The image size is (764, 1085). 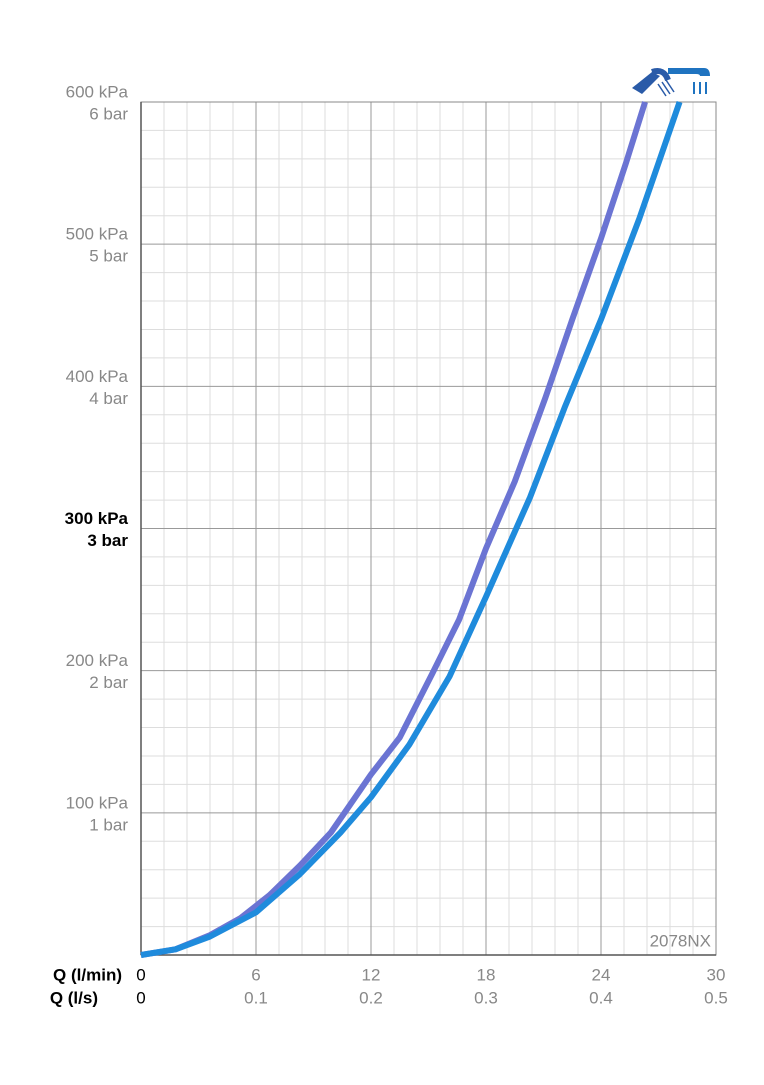 What do you see at coordinates (74, 997) in the screenshot?
I see `x2-axis-label: Q (l/s)` at bounding box center [74, 997].